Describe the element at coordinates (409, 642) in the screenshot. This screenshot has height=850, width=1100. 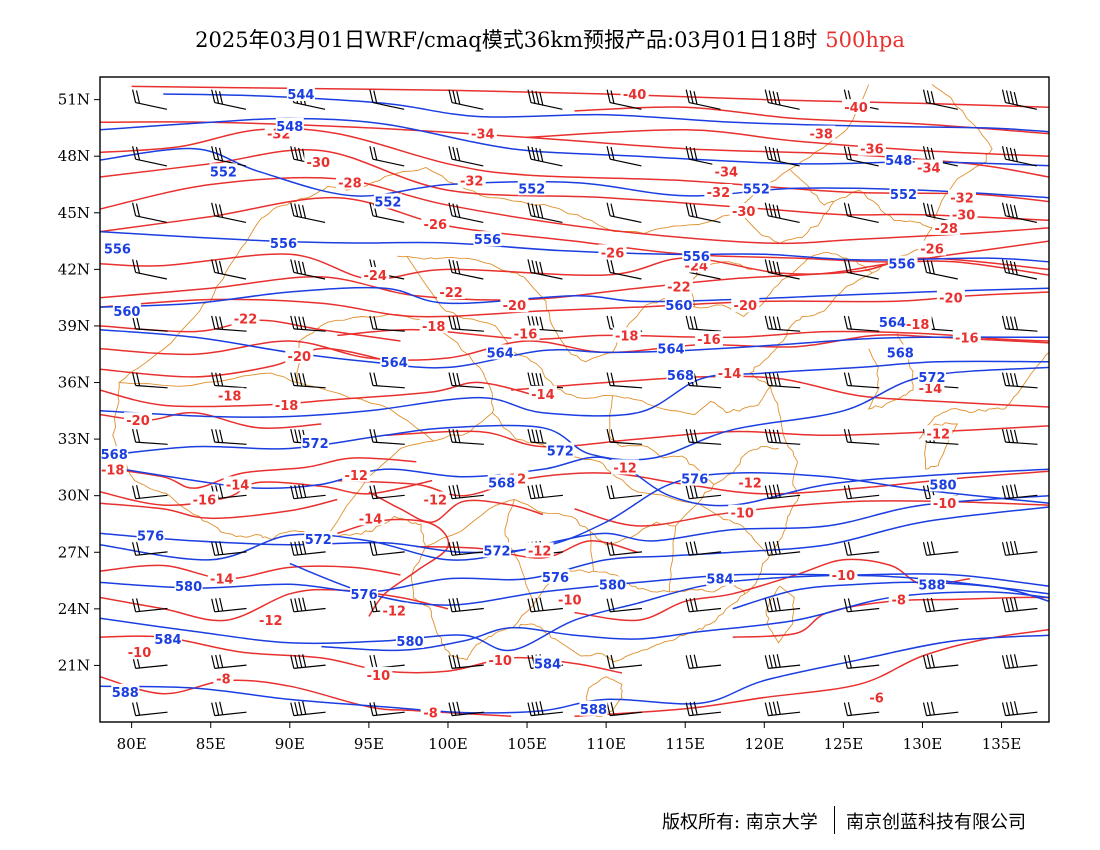
I see `height-contour-label: 580` at that location.